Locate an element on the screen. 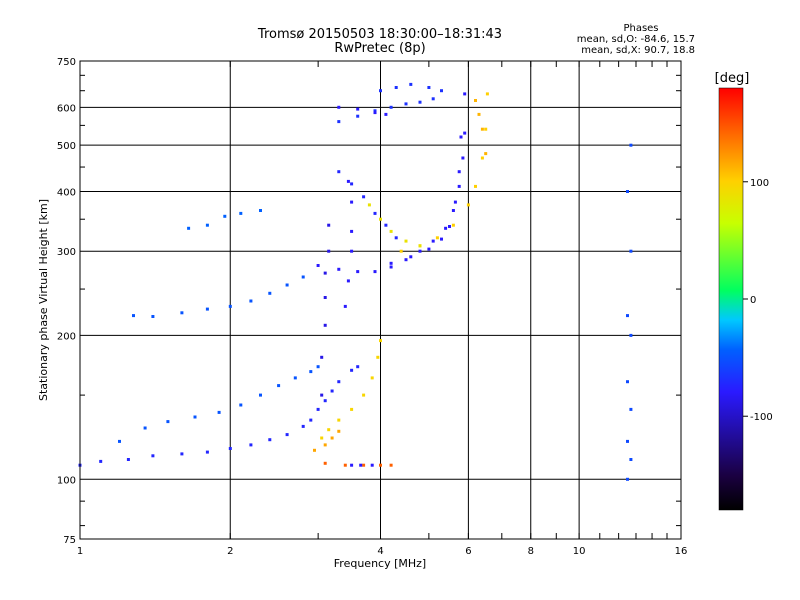 This screenshot has width=800, height=600. y-tick-label: 600 is located at coordinates (66, 108).